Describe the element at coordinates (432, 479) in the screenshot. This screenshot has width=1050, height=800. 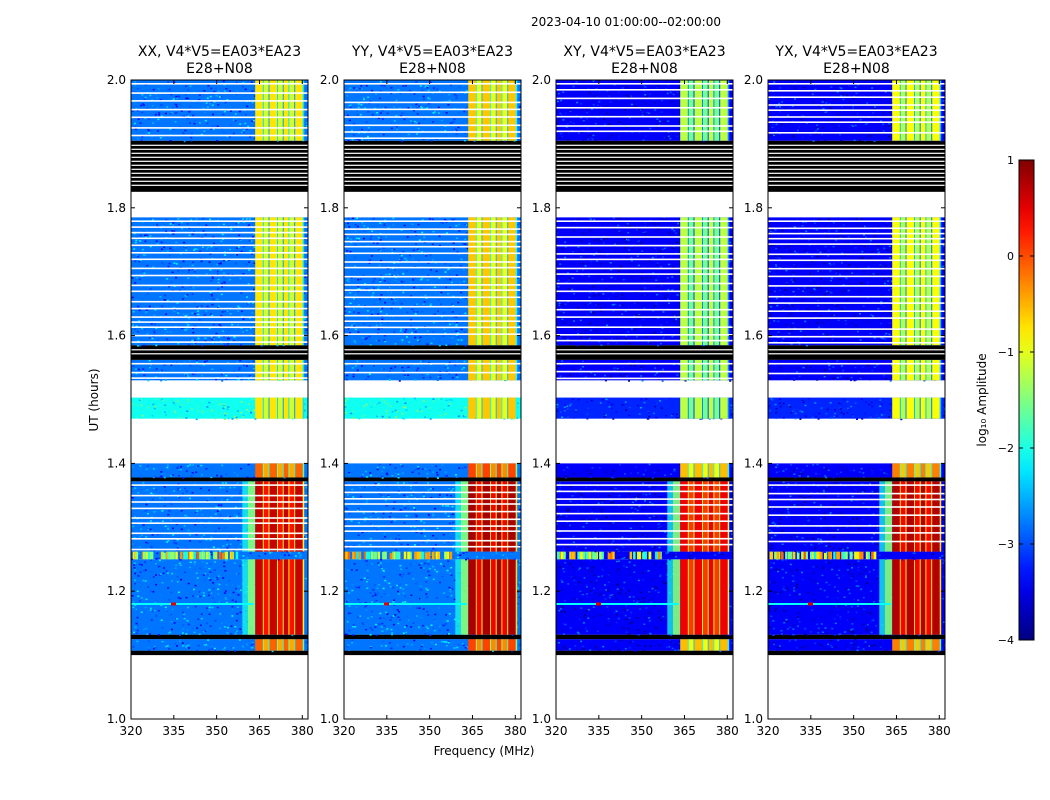
I see `flagged-band` at that location.